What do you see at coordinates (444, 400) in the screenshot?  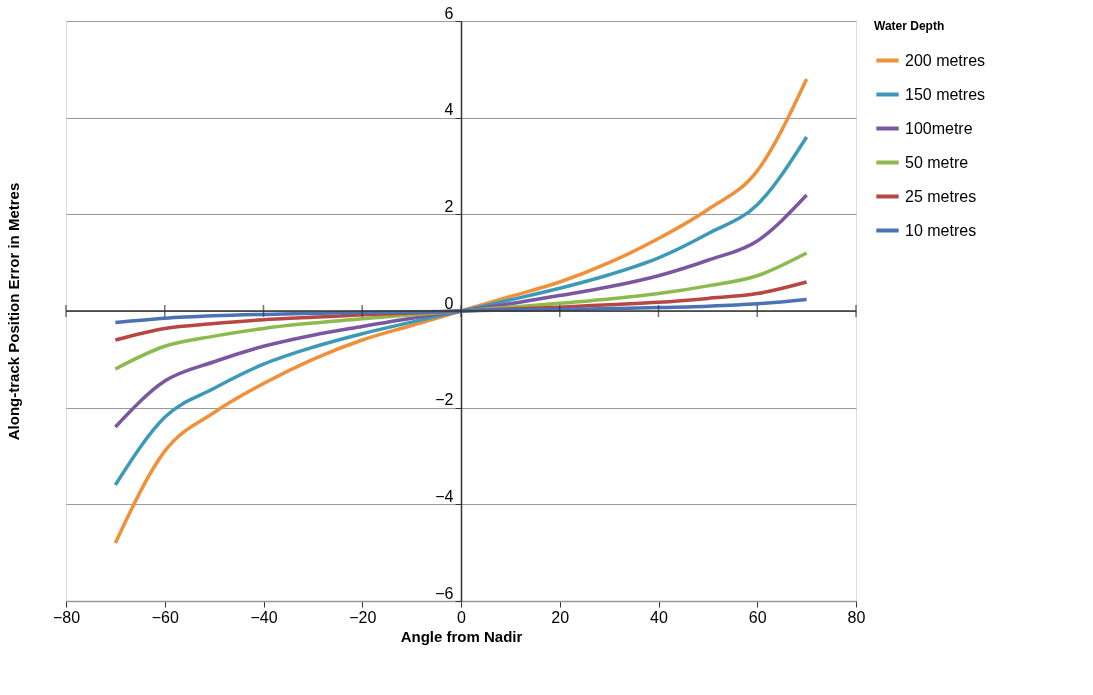 I see `y-tick-label: −2` at bounding box center [444, 400].